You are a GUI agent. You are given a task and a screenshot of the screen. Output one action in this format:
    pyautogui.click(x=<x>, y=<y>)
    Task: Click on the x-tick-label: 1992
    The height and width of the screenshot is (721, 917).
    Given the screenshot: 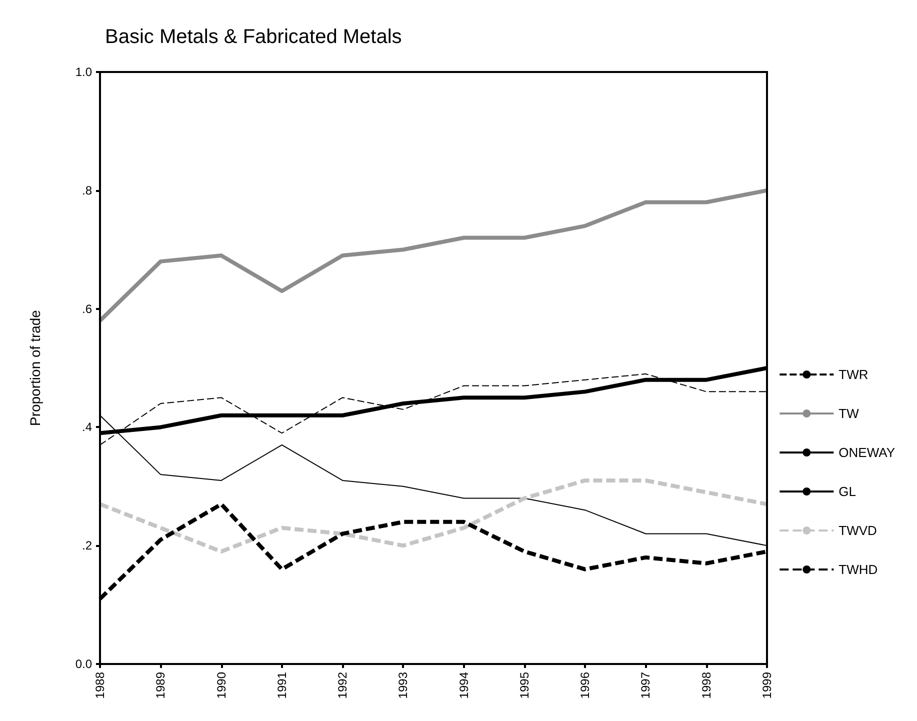 What is the action you would take?
    pyautogui.click(x=343, y=685)
    